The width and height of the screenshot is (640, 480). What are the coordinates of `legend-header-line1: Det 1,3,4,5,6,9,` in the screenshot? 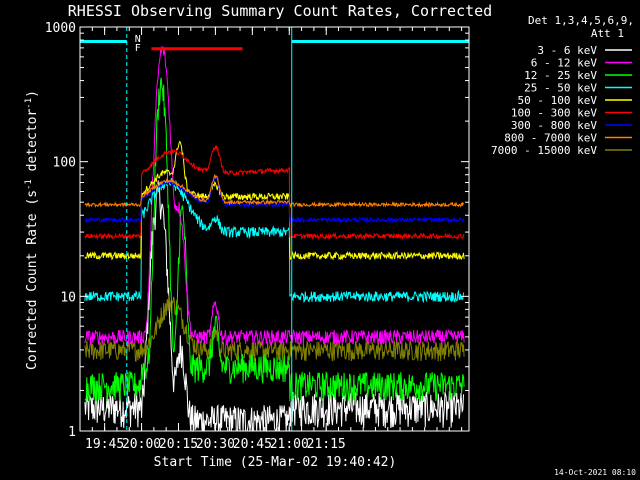 It's located at (581, 20).